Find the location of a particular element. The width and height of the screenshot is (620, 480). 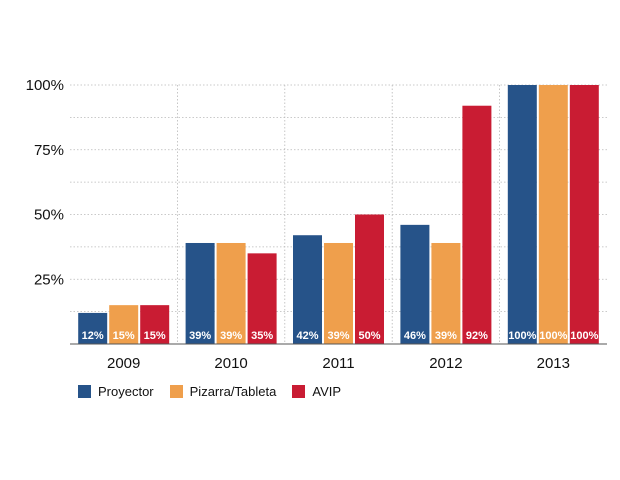

legend-label-pizarra-tableta: Pizarra/Tableta is located at coordinates (233, 391).